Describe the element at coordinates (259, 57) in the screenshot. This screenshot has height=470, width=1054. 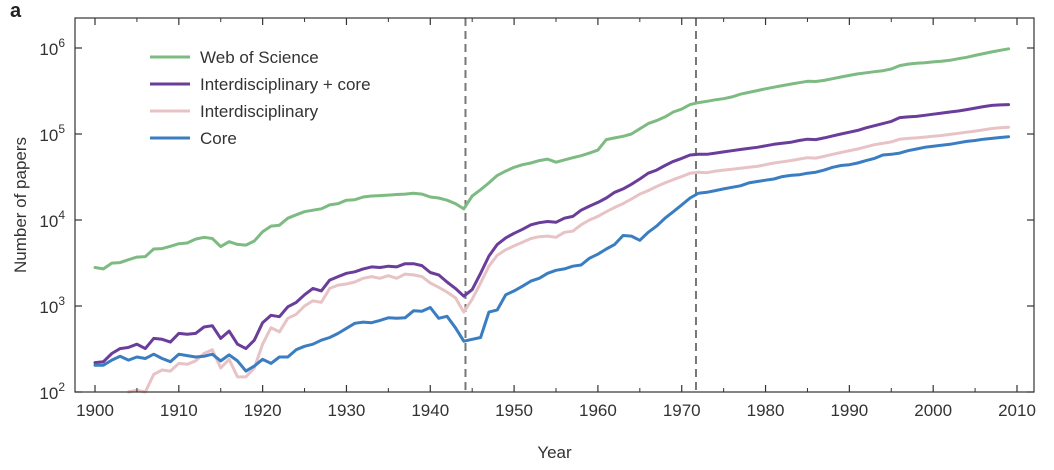
I see `legend-label-0: Web of Science` at that location.